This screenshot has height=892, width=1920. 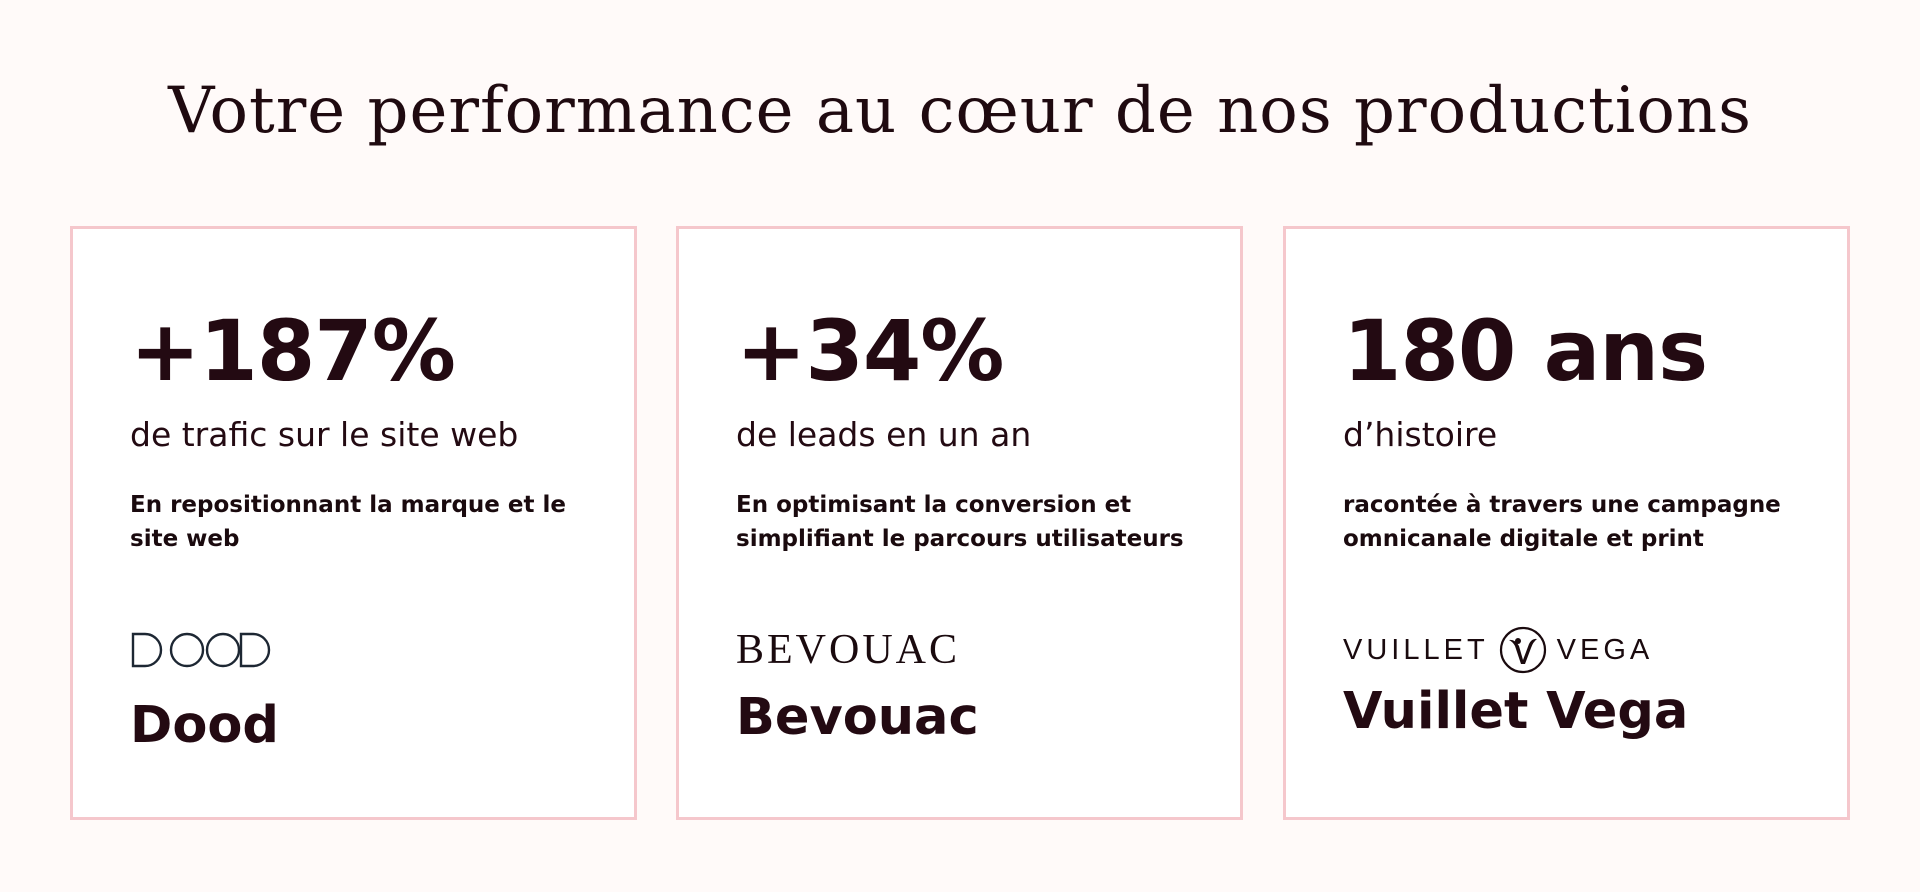 What do you see at coordinates (1516, 711) in the screenshot?
I see `brand-name: Vuillet Vega` at bounding box center [1516, 711].